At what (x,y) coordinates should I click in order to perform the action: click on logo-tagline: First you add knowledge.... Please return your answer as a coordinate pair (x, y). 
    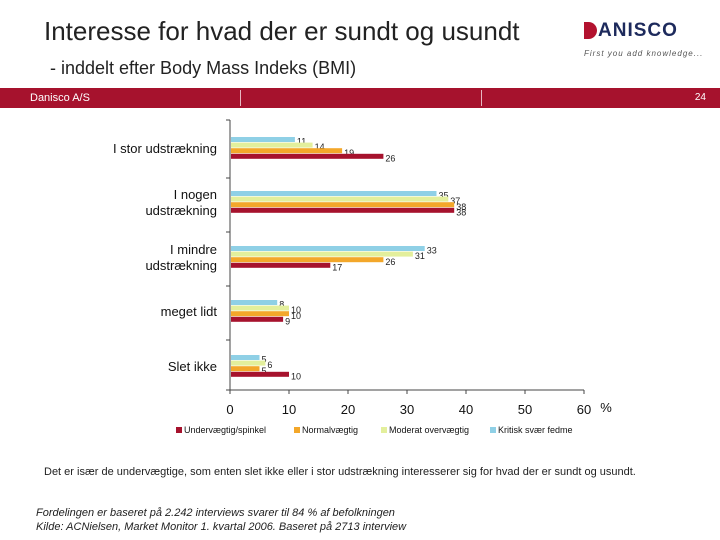
    Looking at the image, I should click on (644, 53).